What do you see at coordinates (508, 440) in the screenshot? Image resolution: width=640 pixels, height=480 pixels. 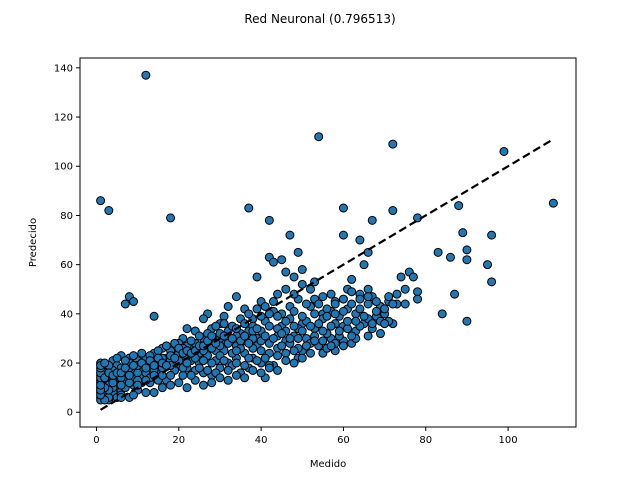 I see `x-tick-label: 100` at bounding box center [508, 440].